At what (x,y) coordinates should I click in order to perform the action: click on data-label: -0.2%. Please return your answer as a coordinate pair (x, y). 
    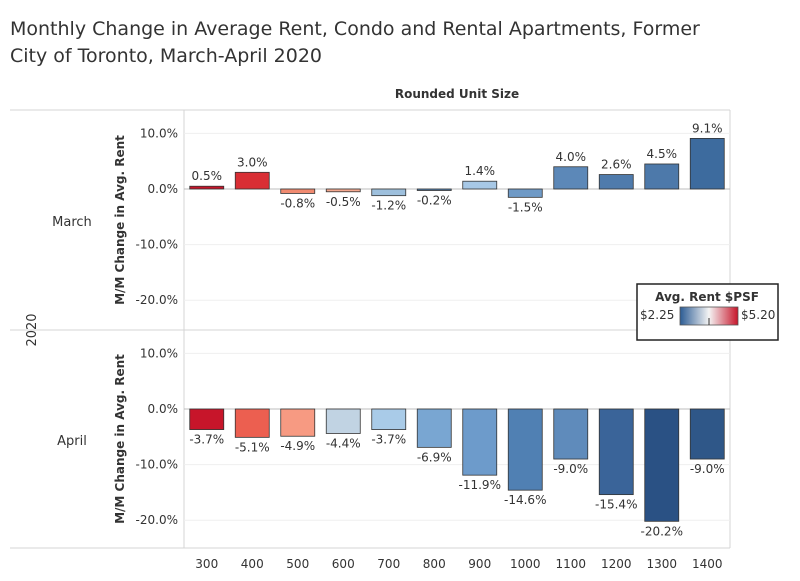
    Looking at the image, I should click on (434, 201).